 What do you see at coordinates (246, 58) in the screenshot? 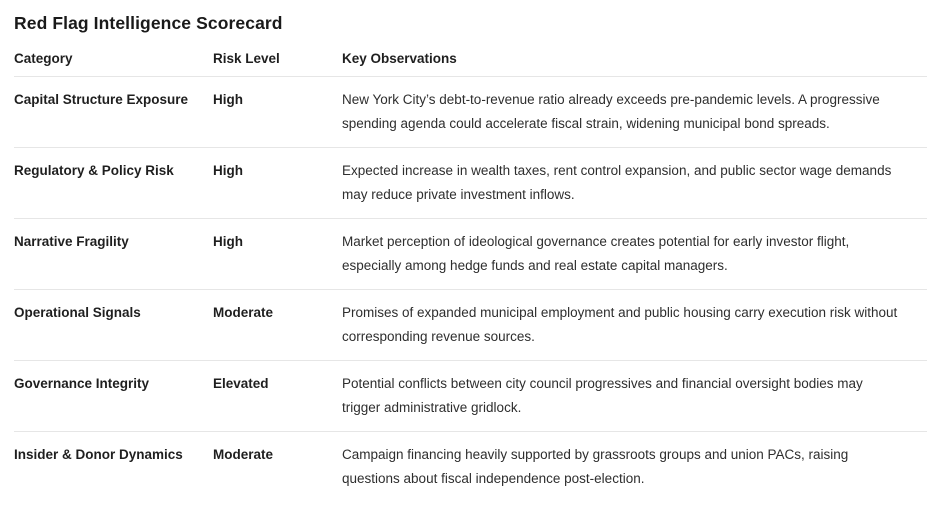
I see `header-risk-level: Risk Level` at bounding box center [246, 58].